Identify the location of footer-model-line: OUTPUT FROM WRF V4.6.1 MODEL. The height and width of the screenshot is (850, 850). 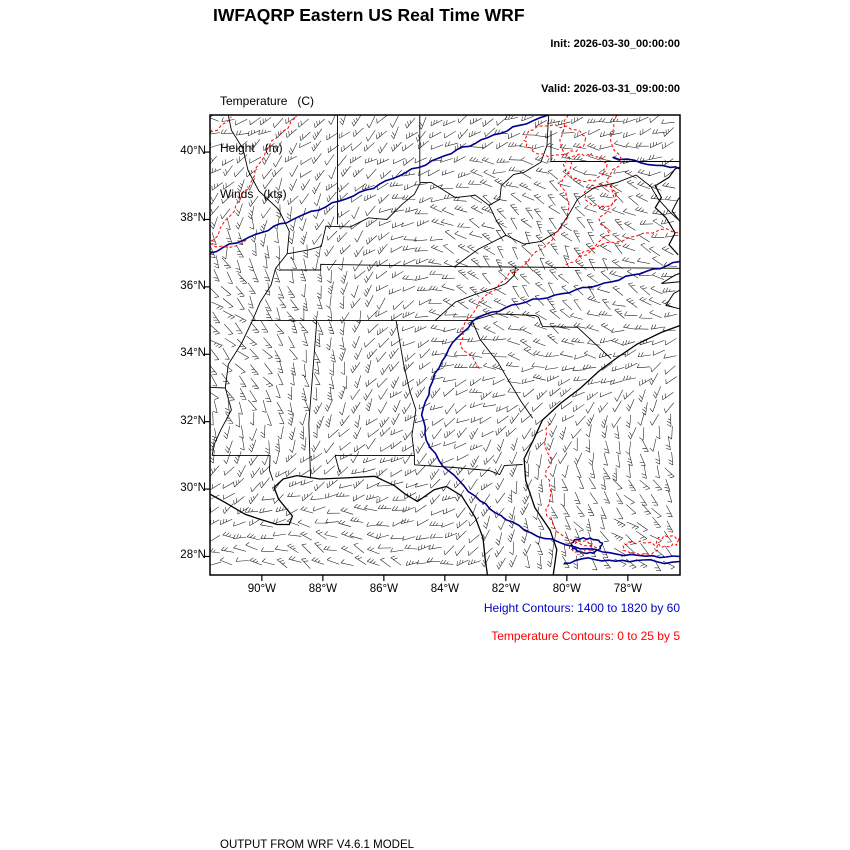
(317, 844).